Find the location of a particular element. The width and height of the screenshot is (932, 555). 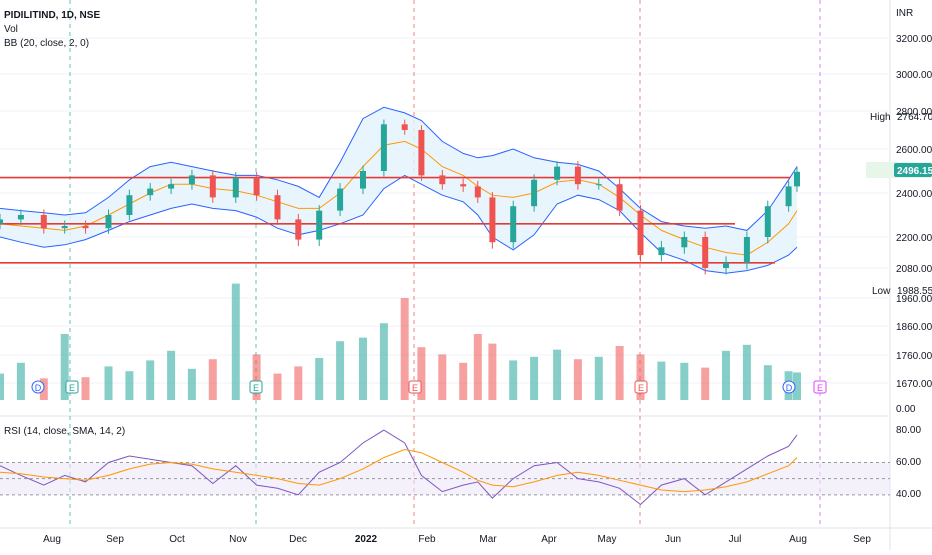

volume-tick-label: 0.00 is located at coordinates (906, 409).